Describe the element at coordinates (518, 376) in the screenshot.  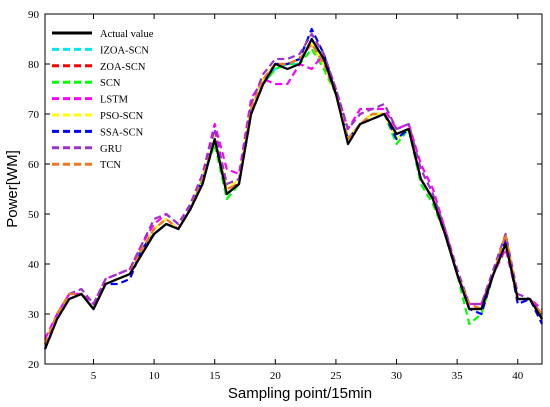
I see `x-tick-label: 40` at that location.